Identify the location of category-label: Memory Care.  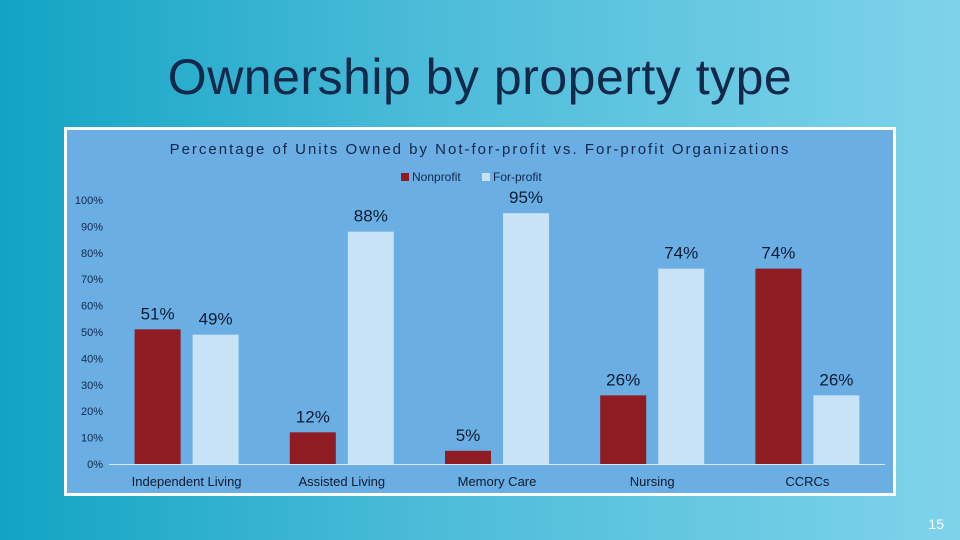
(497, 481).